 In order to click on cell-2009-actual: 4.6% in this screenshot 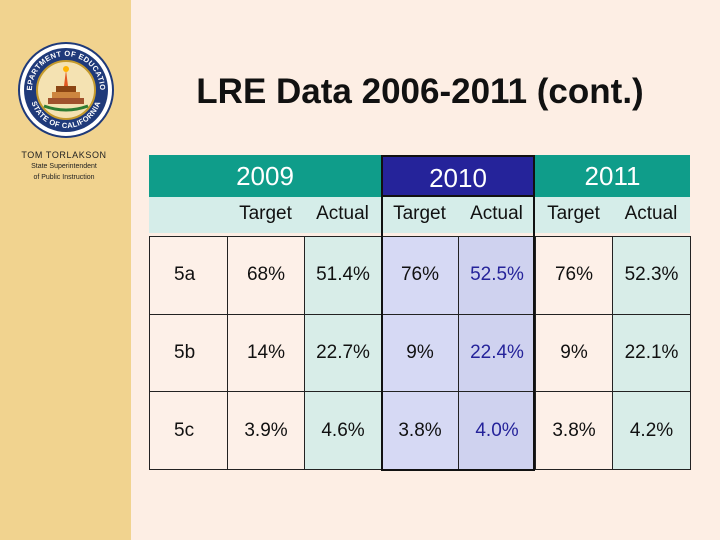, I will do `click(343, 430)`.